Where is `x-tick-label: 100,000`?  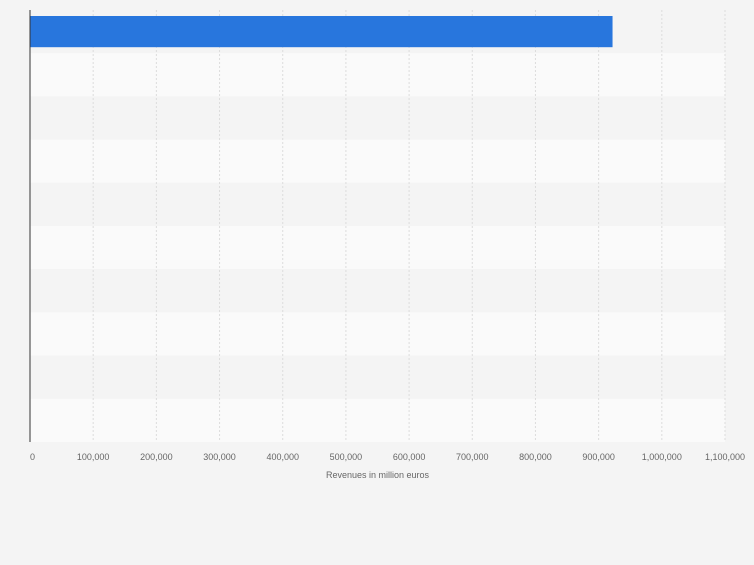
x-tick-label: 100,000 is located at coordinates (93, 457).